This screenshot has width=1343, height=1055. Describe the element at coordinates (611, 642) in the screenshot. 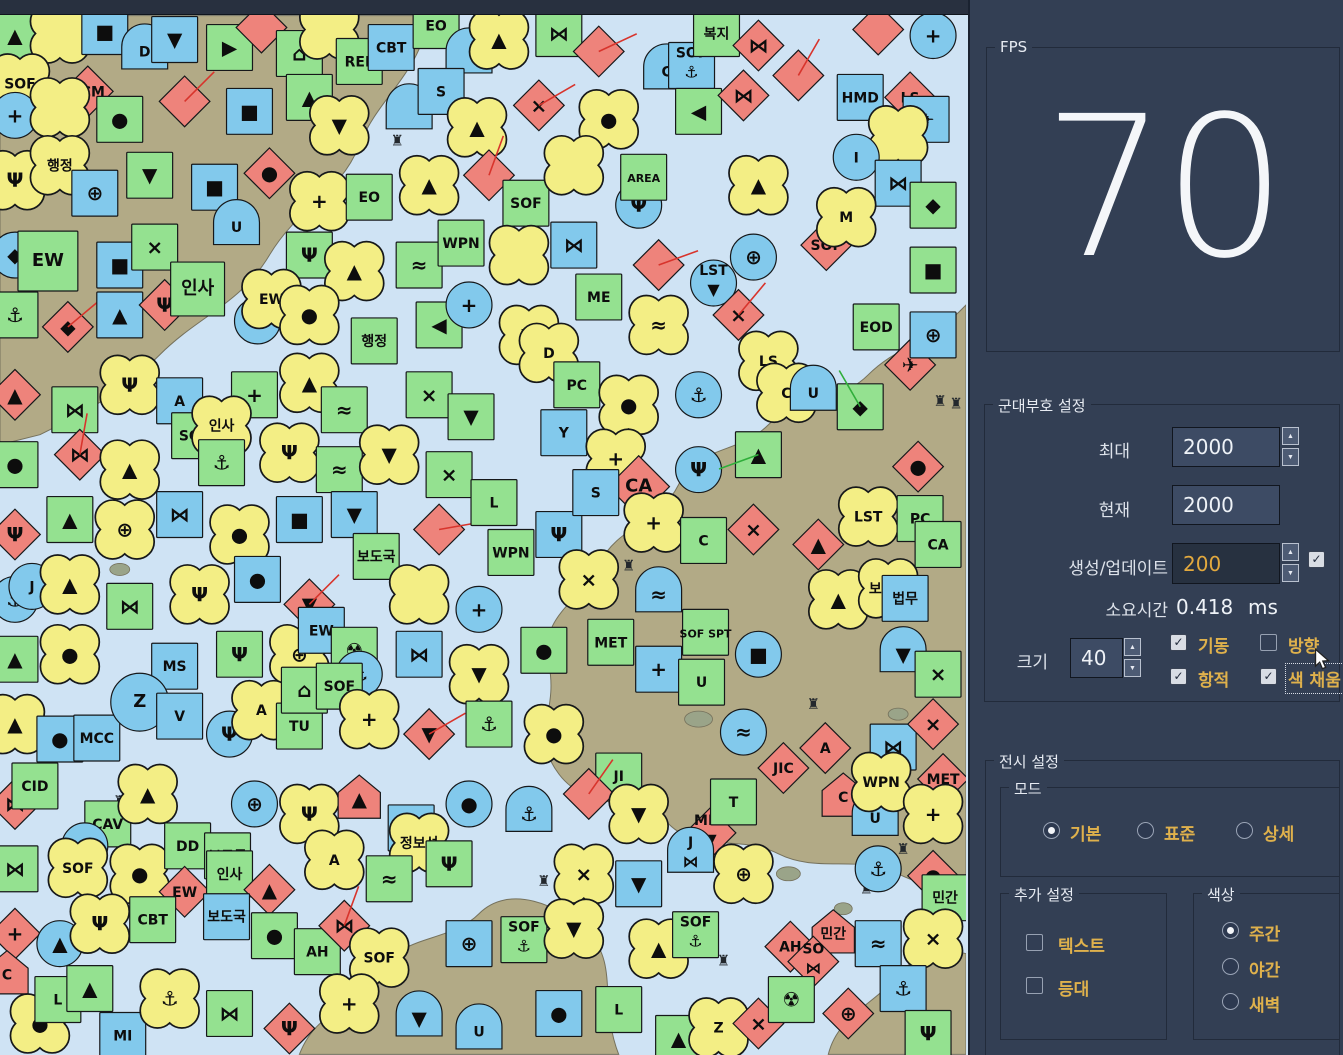

I see `military-symbol: MET` at that location.